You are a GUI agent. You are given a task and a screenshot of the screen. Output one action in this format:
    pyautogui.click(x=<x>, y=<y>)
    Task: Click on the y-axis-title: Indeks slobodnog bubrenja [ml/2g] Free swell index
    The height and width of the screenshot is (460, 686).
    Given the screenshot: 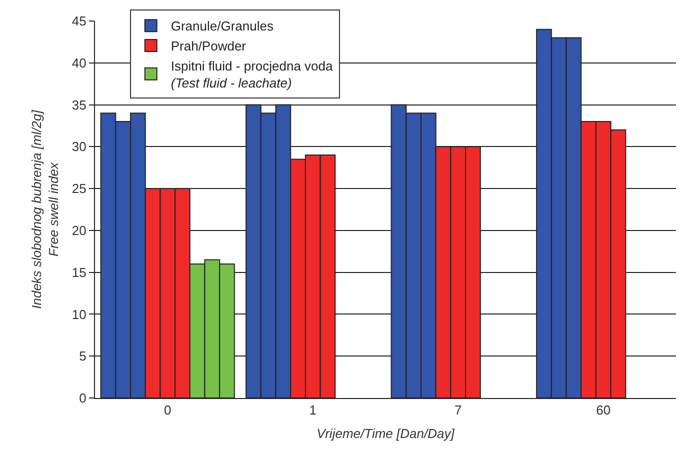 What is the action you would take?
    pyautogui.click(x=44, y=209)
    